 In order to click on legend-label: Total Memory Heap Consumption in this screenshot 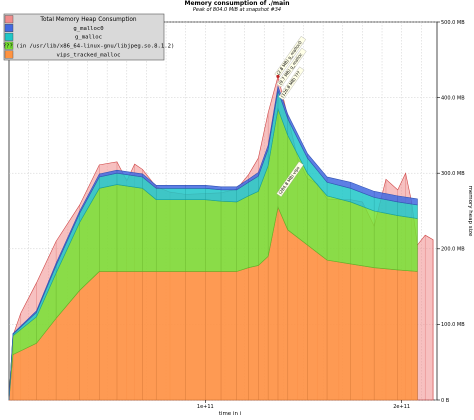, I will do `click(88, 20)`.